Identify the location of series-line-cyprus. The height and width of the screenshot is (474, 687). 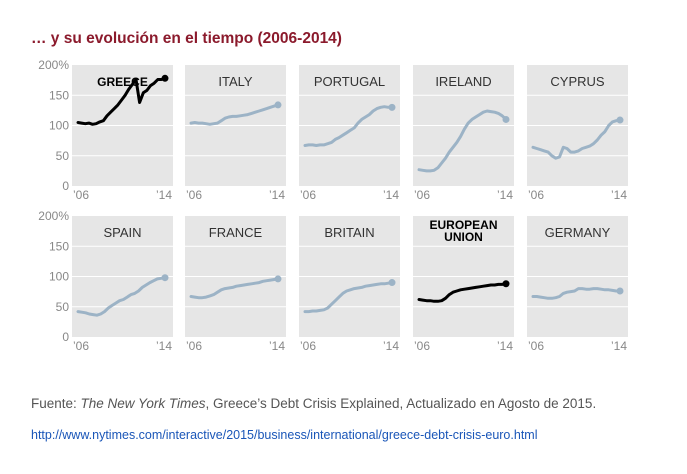
(576, 139).